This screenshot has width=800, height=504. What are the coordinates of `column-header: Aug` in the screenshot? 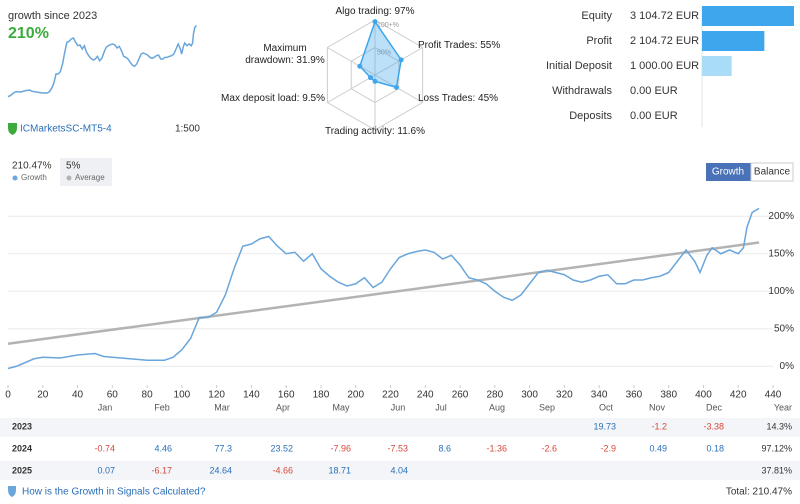 It's located at (497, 407).